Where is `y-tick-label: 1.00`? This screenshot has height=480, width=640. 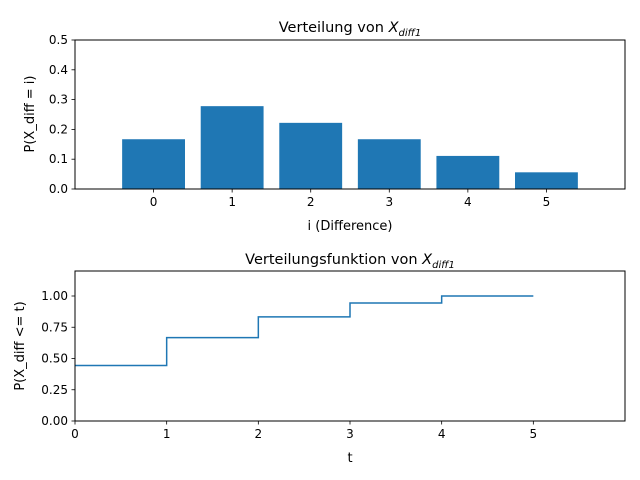
y-tick-label: 1.00 is located at coordinates (54, 296).